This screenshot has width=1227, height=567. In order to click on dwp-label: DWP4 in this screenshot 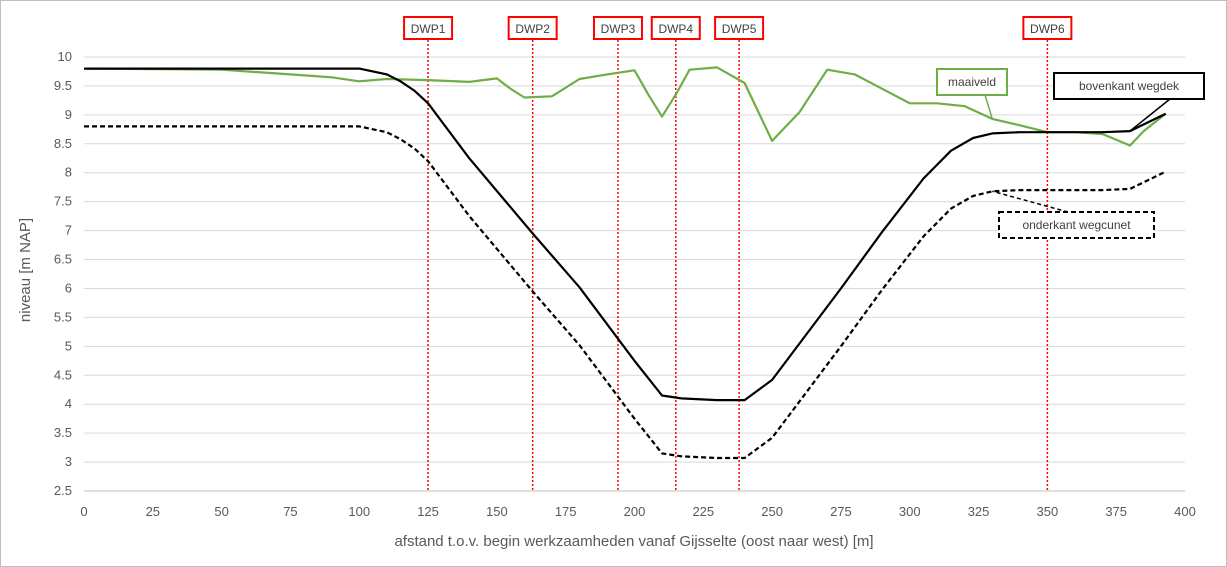, I will do `click(675, 29)`.